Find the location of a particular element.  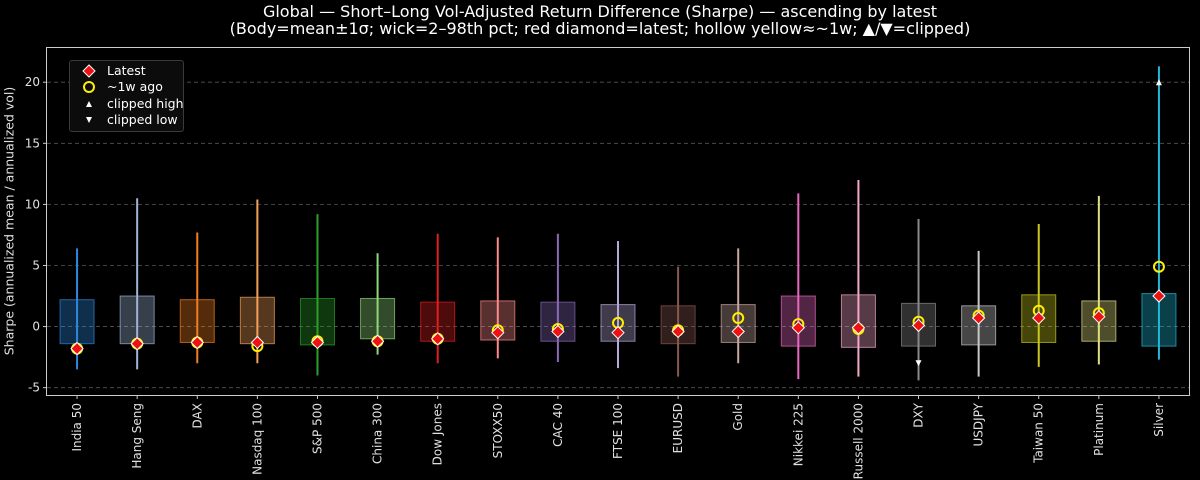

legend-item-week-ago: ~1w ago is located at coordinates (126, 87).